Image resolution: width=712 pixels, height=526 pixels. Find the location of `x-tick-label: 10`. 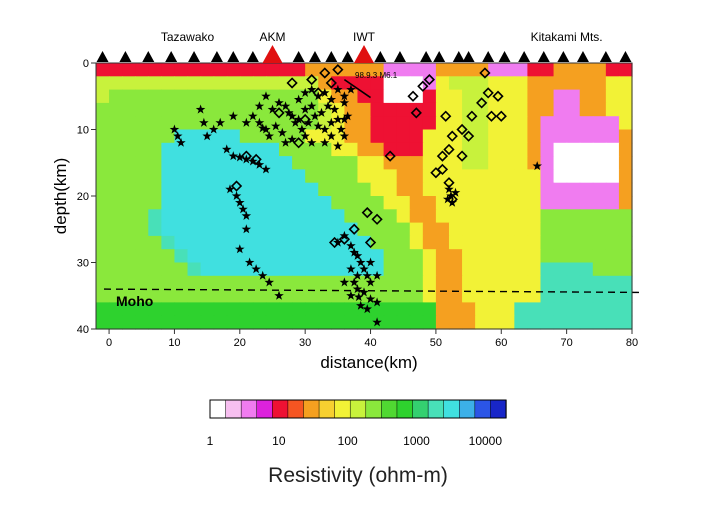

x-tick-label: 10 is located at coordinates (174, 343).